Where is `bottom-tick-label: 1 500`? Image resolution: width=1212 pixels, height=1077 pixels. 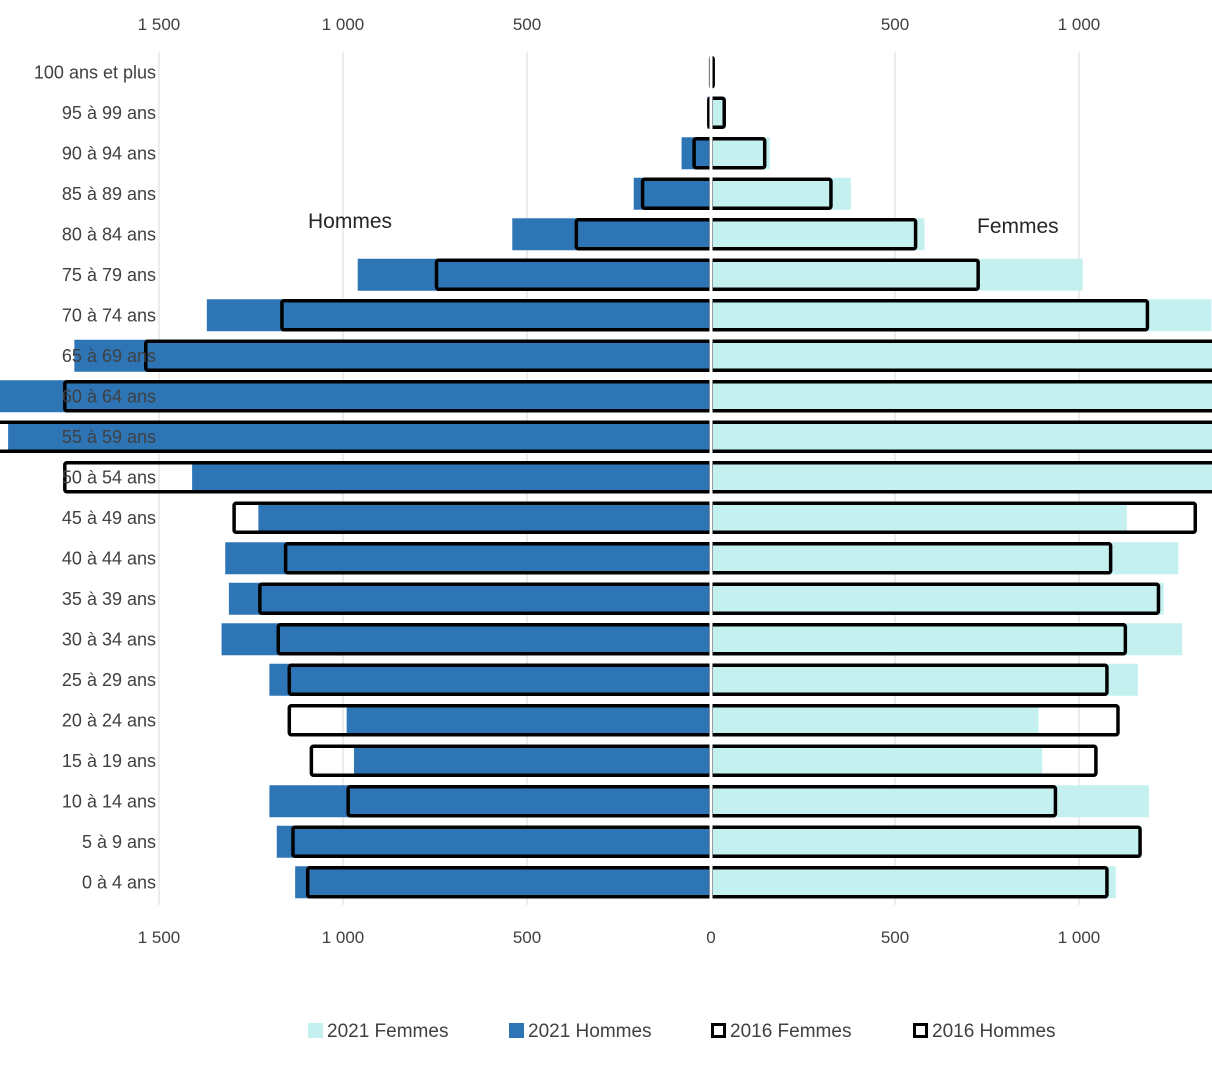
bottom-tick-label: 1 500 is located at coordinates (159, 937).